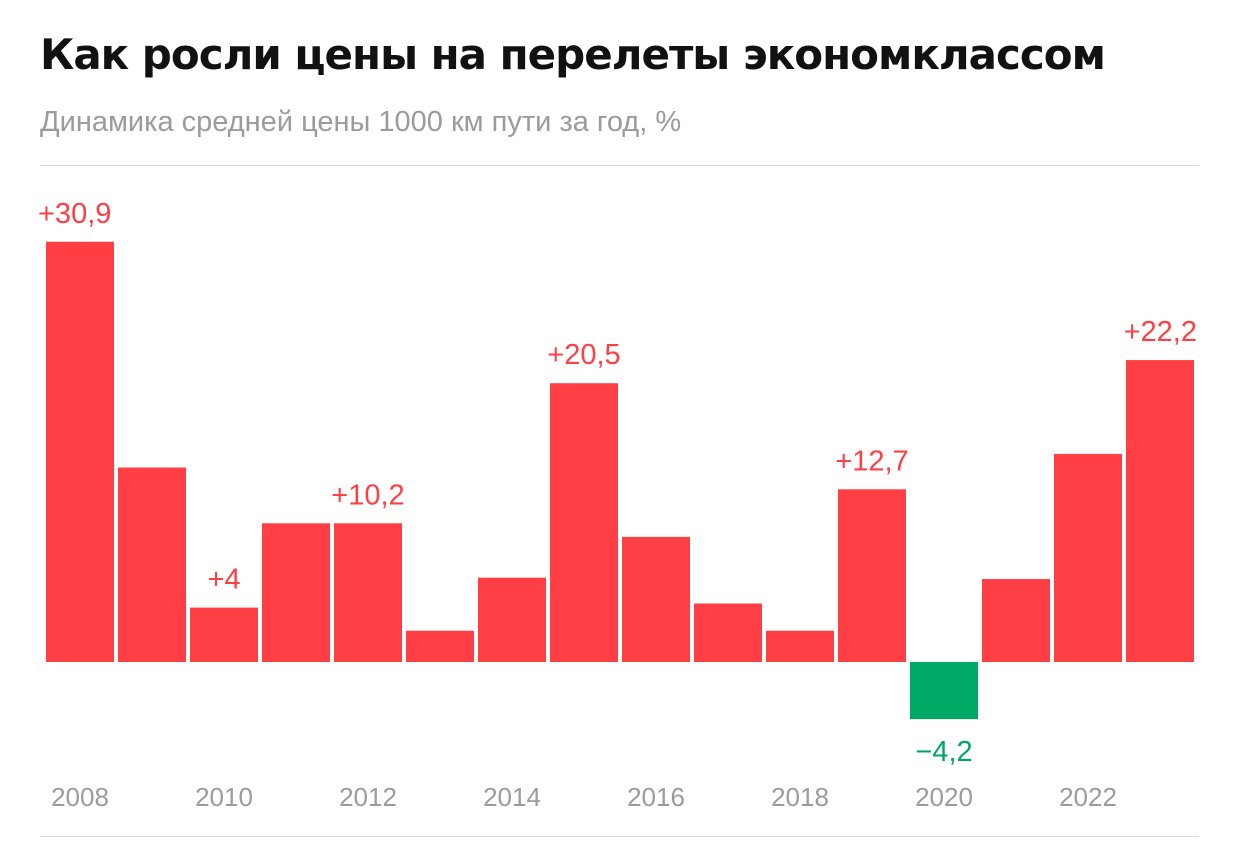  What do you see at coordinates (800, 646) in the screenshot?
I see `bar-2018` at bounding box center [800, 646].